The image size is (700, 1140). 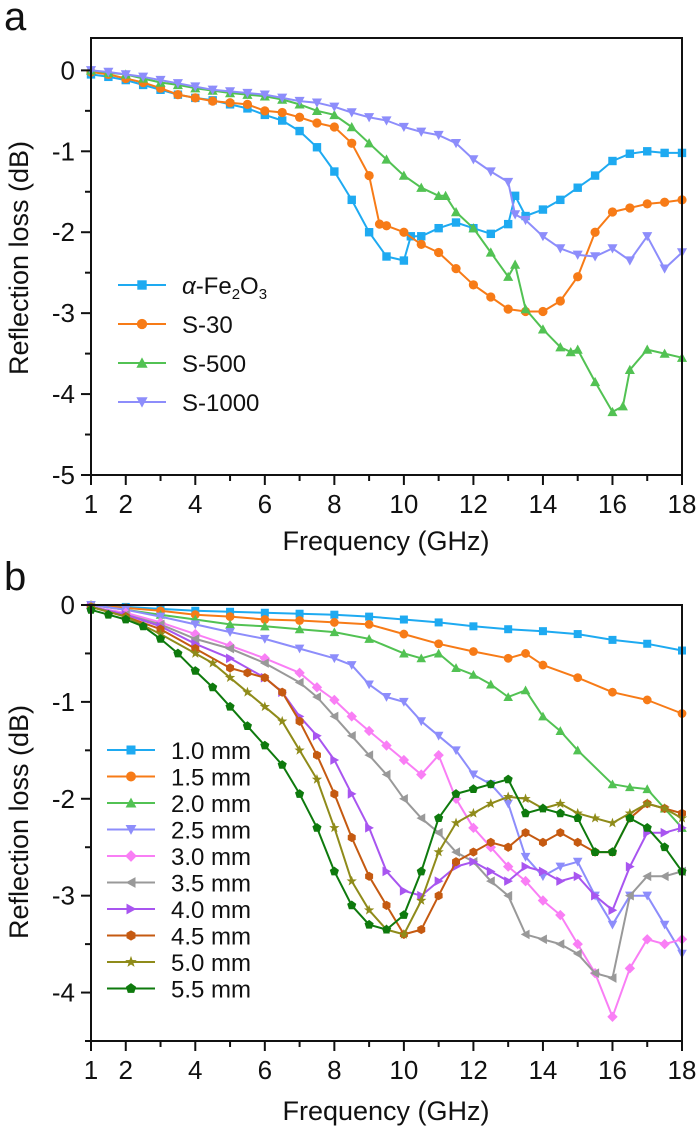 I want to click on legend-item: 5.5 mm, so click(x=179, y=990).